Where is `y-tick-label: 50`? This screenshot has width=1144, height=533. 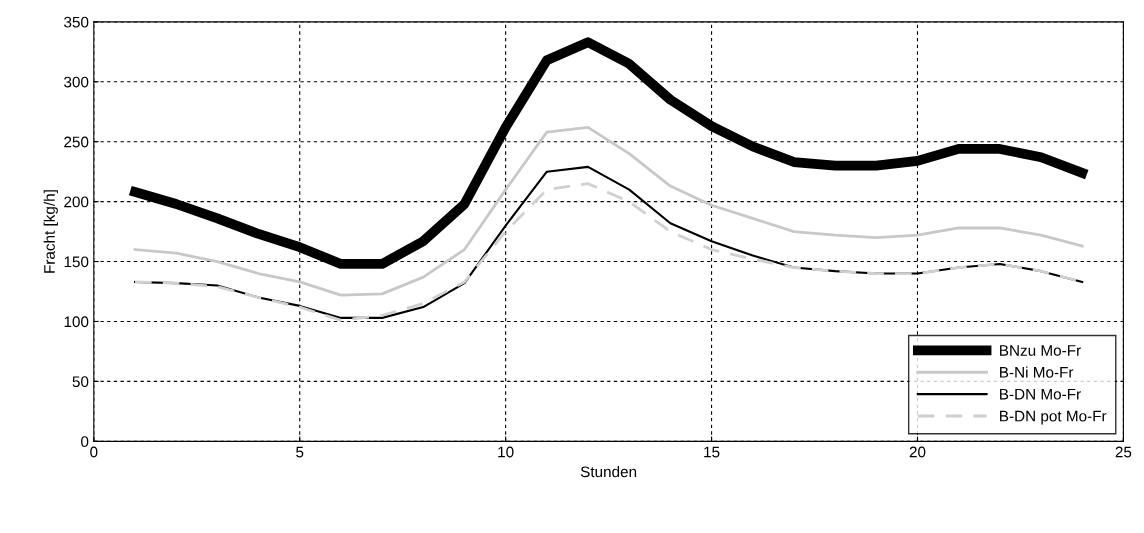 y-tick-label: 50 is located at coordinates (80, 382).